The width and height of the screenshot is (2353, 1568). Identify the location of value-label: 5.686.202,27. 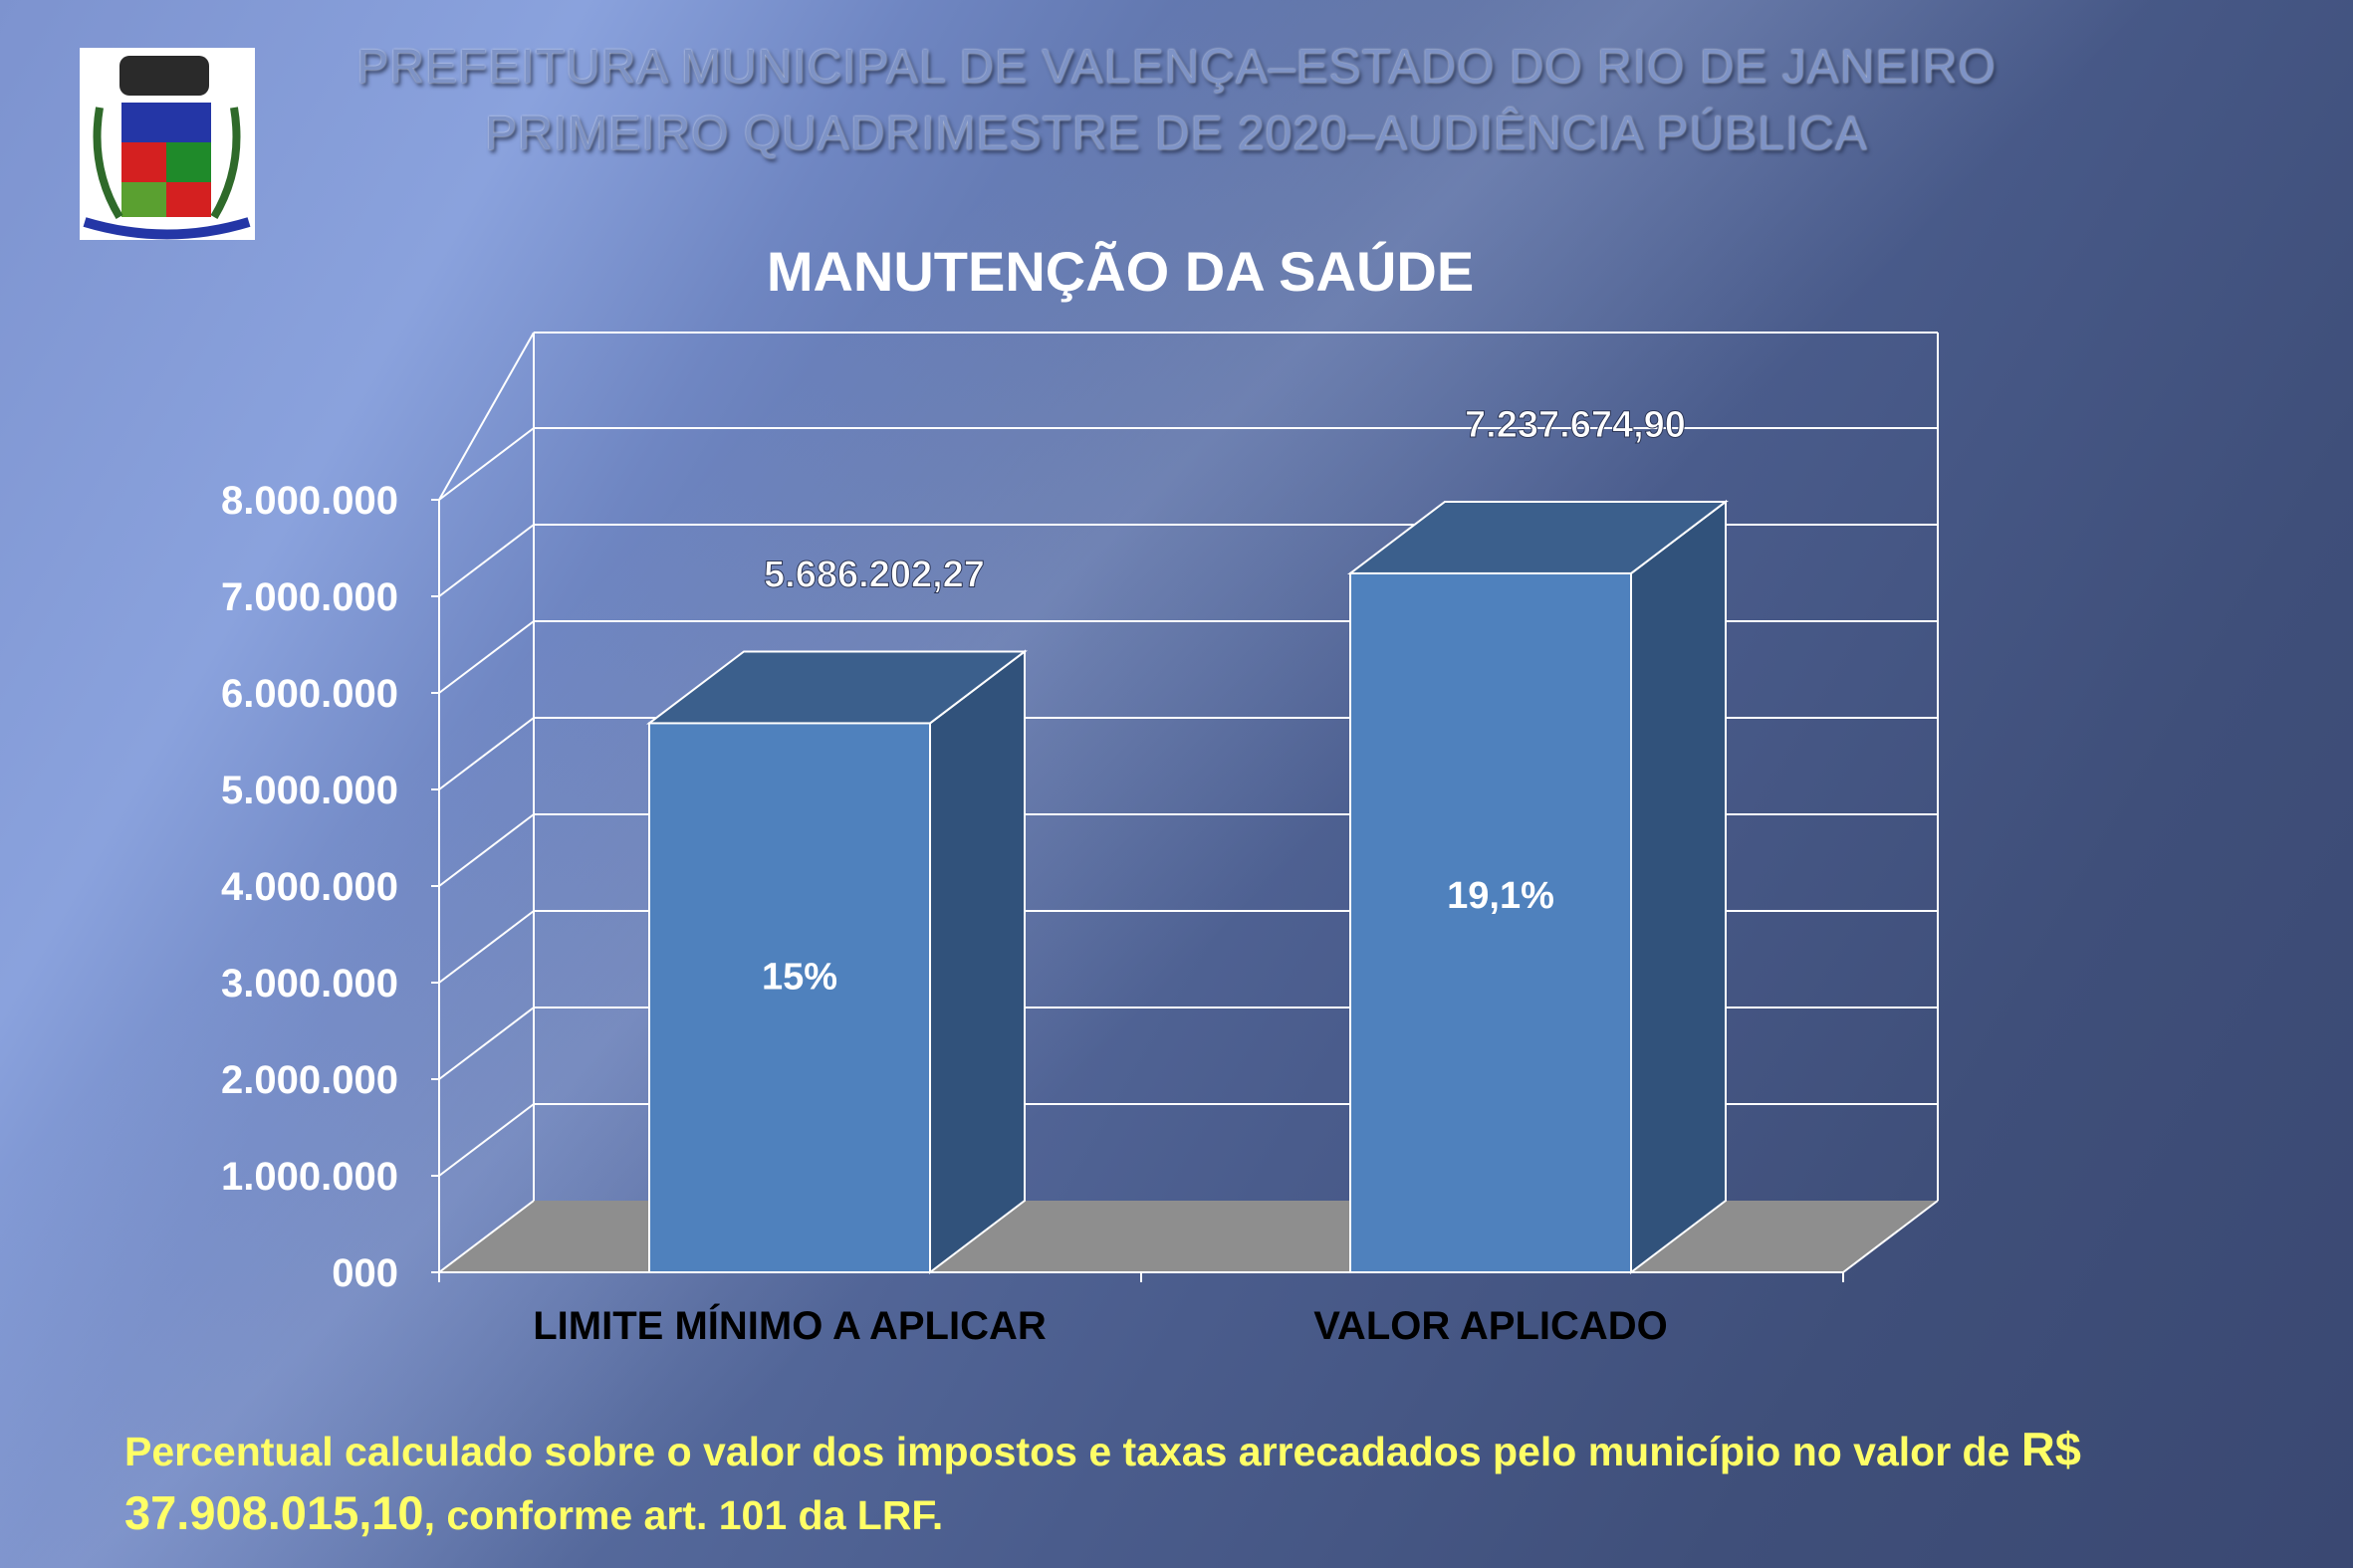
(875, 575).